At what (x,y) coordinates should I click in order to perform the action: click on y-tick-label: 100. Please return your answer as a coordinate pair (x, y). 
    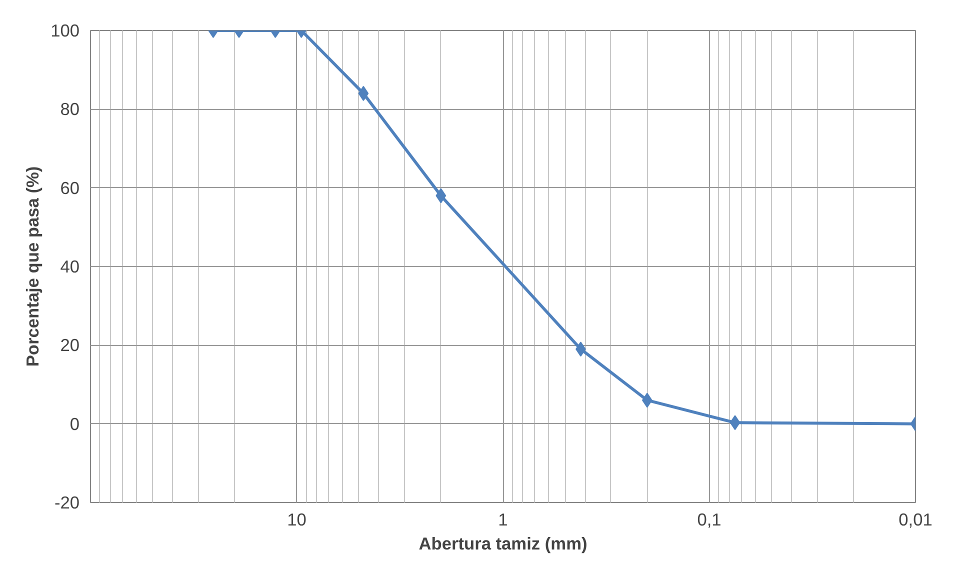
    Looking at the image, I should click on (65, 30).